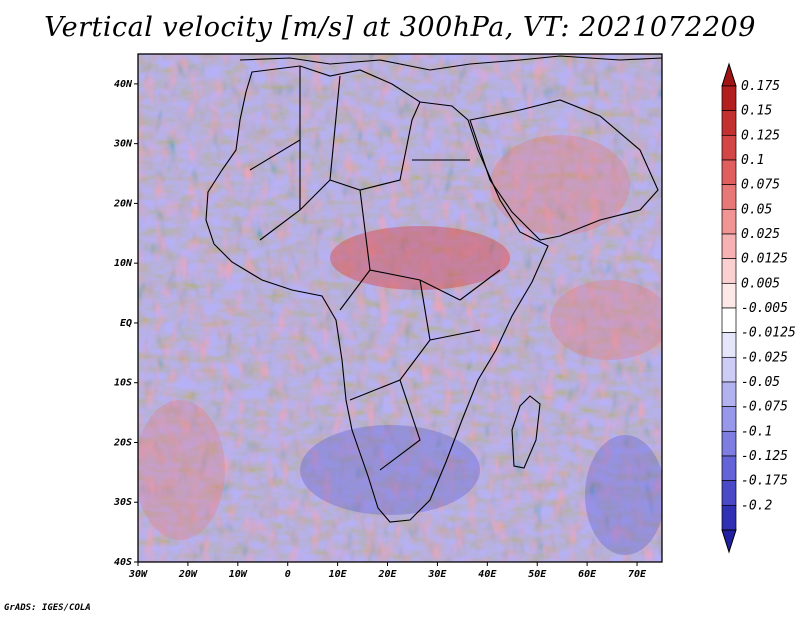 This screenshot has height=618, width=800. I want to click on colorbar-label: 0.1, so click(752, 160).